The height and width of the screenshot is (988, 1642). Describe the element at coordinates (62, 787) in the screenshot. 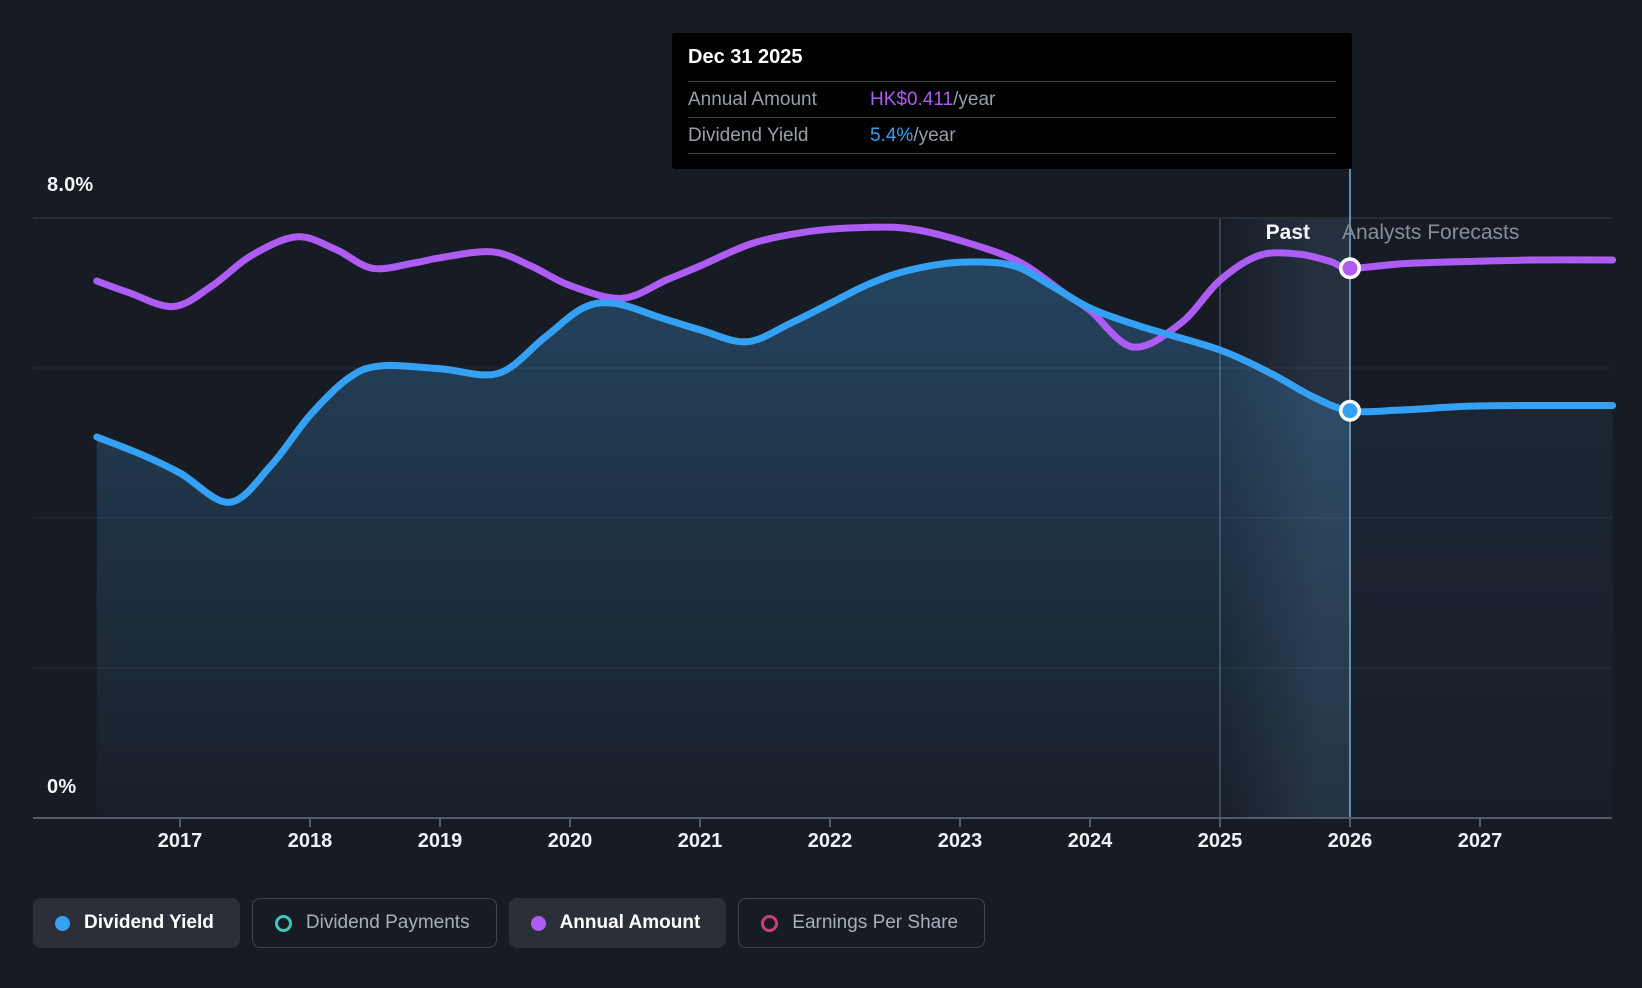

I see `y-axis-zero-label: 0%` at that location.